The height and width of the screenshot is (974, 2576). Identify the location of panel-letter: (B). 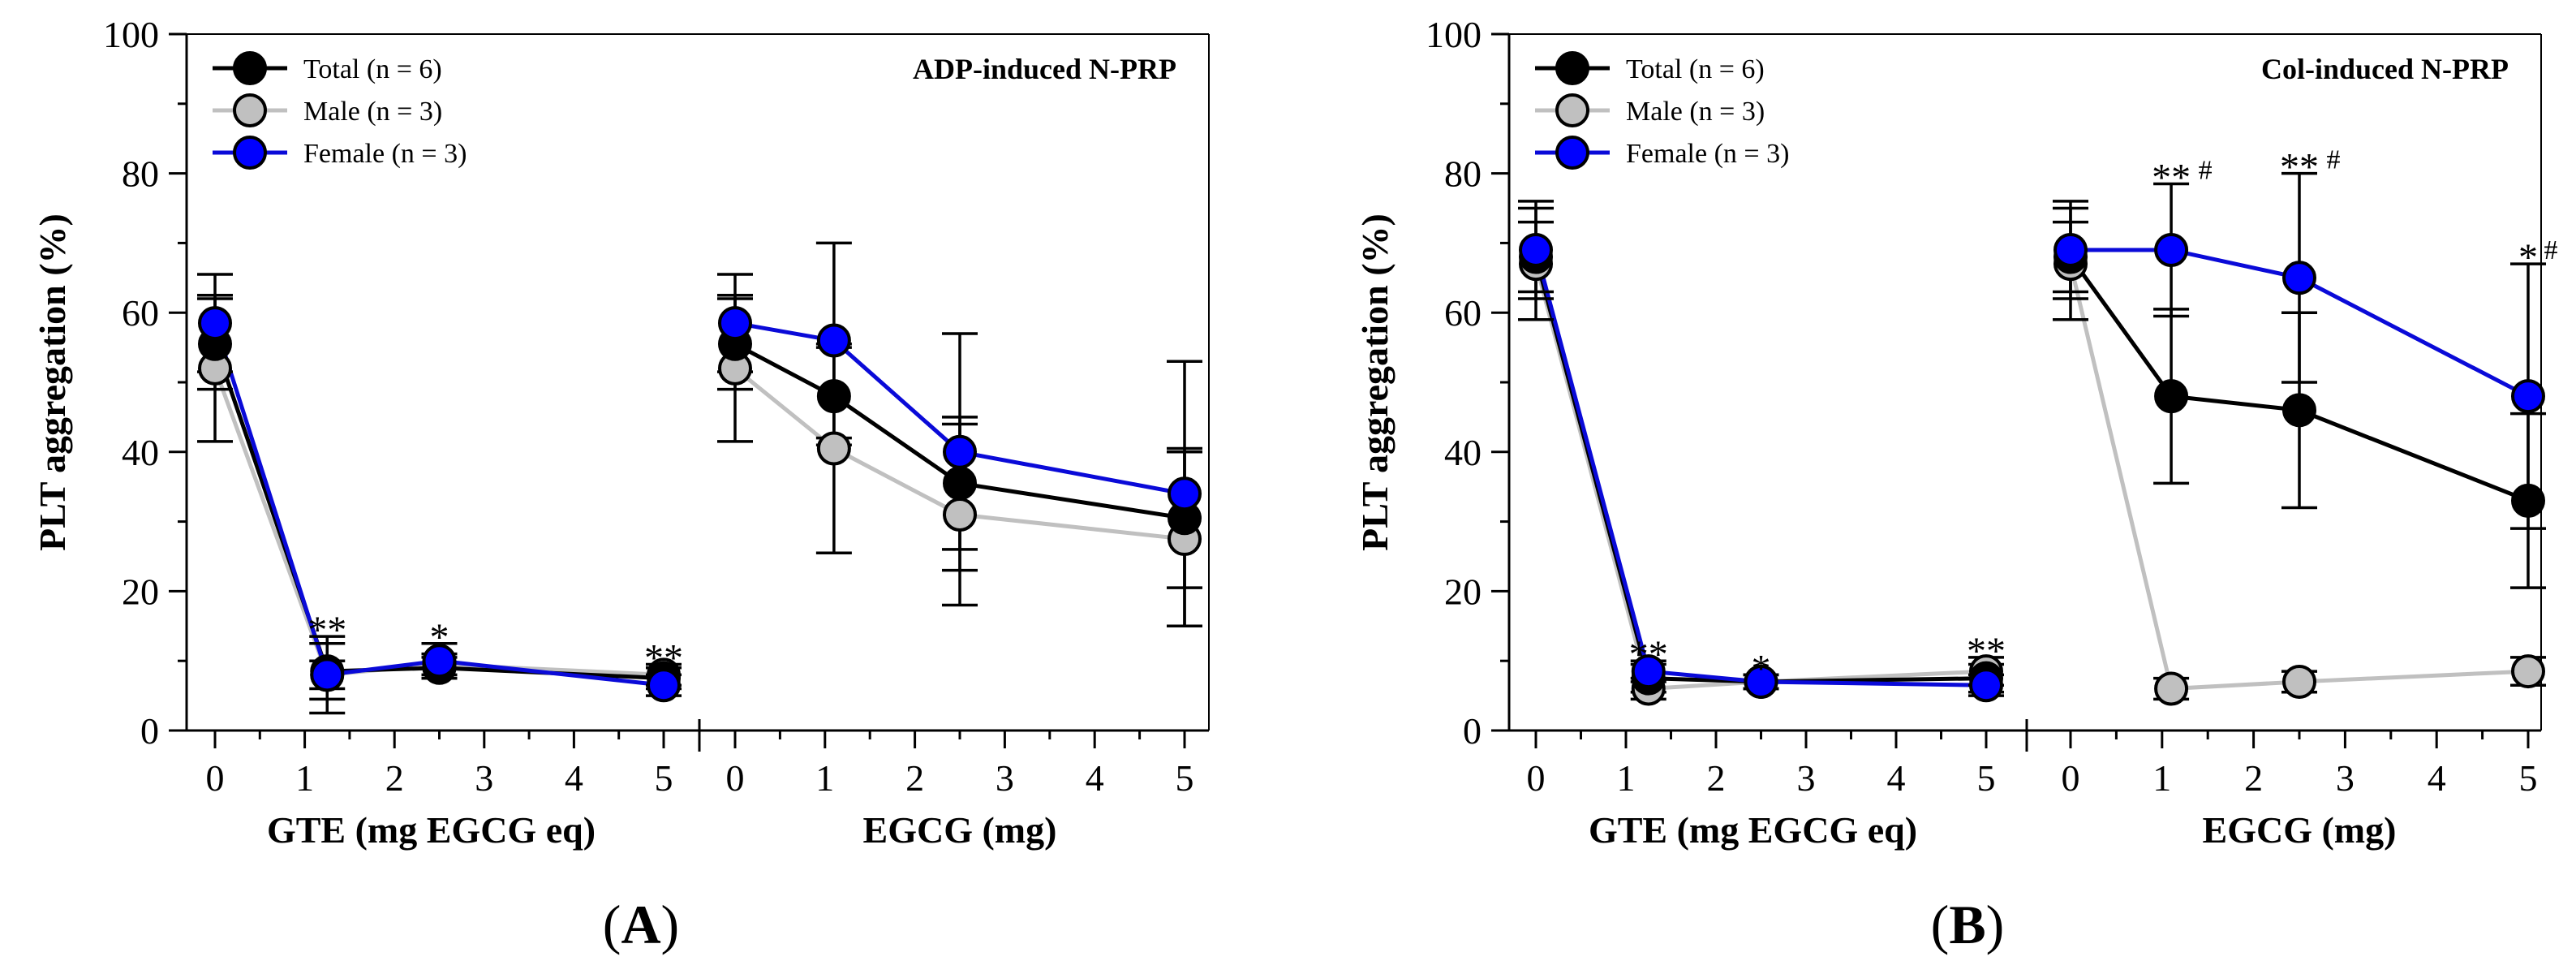
(1968, 924).